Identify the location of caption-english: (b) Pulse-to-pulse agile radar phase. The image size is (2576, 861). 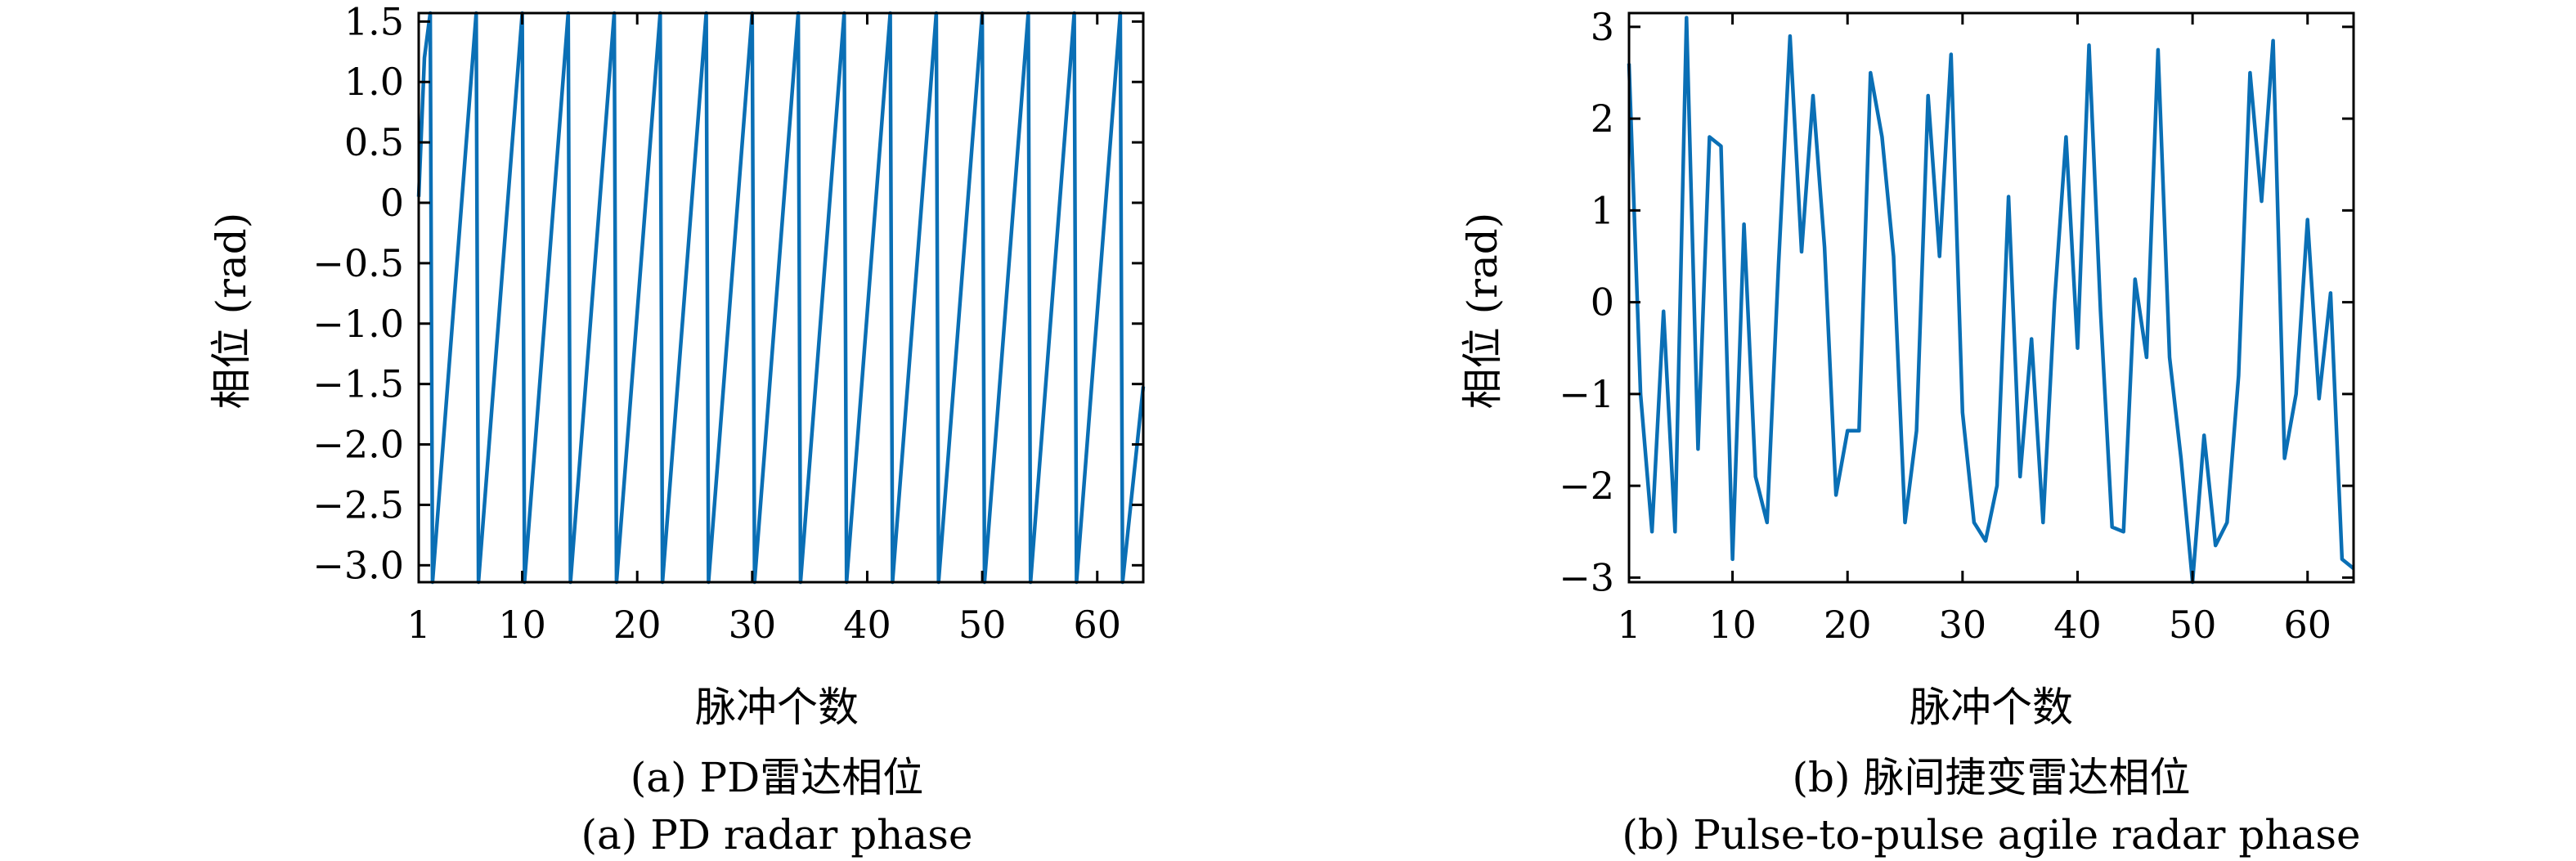
(1991, 835).